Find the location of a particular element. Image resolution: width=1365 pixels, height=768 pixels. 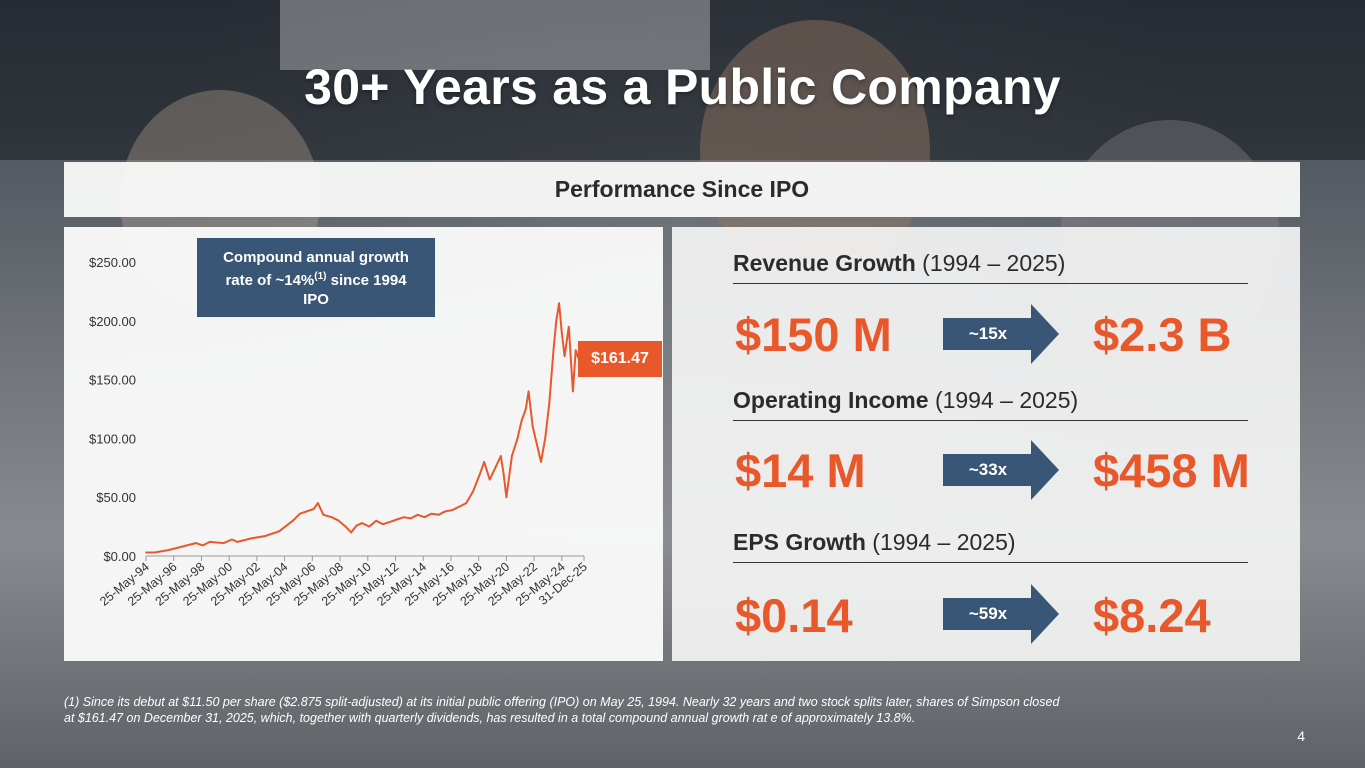

revenue-to-value: $2.3 B is located at coordinates (1162, 334).